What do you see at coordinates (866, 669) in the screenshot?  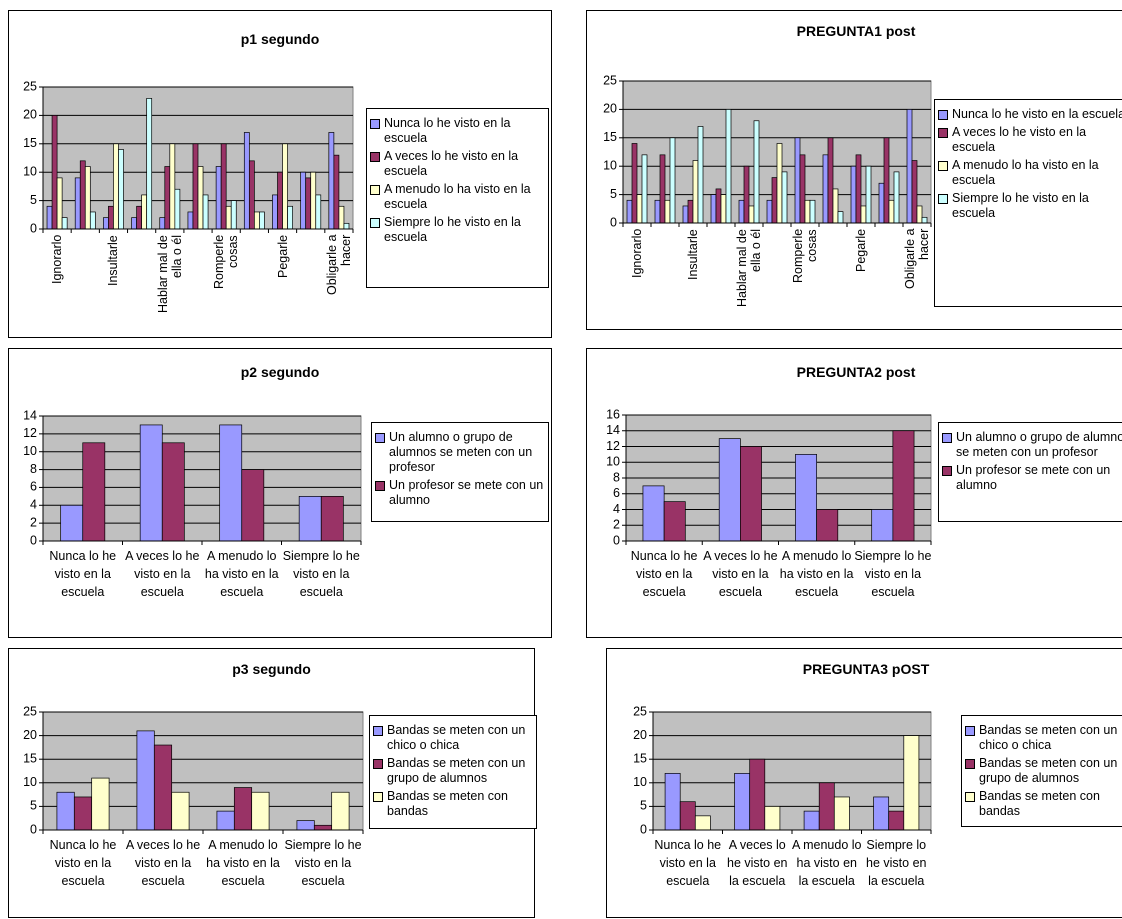 I see `chart-title: PREGUNTA3 pOST` at bounding box center [866, 669].